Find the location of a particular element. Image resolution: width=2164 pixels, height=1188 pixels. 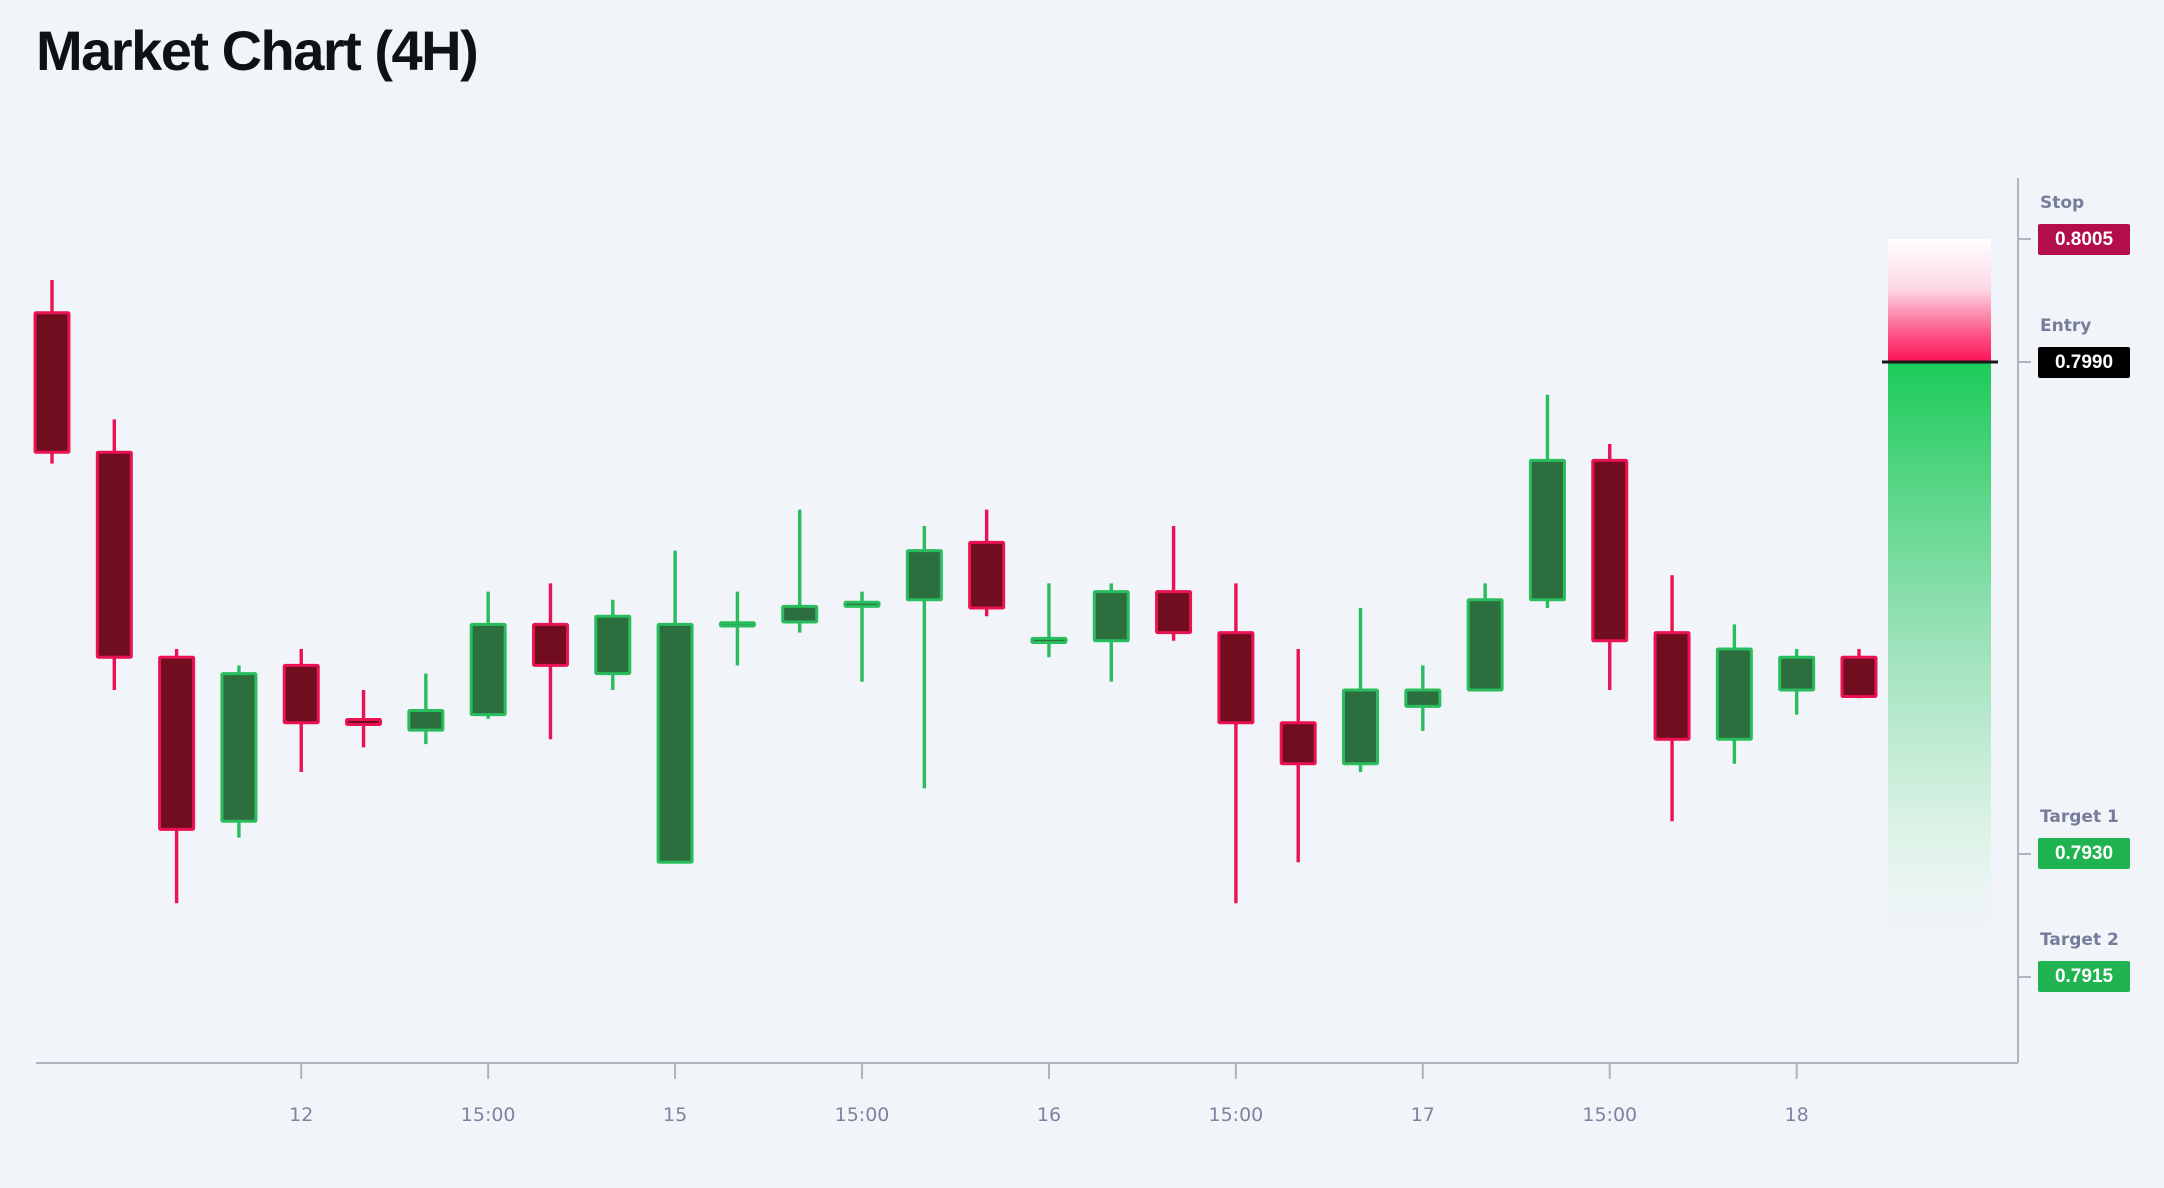

target-1-price-badge: 0.7930 is located at coordinates (2084, 853).